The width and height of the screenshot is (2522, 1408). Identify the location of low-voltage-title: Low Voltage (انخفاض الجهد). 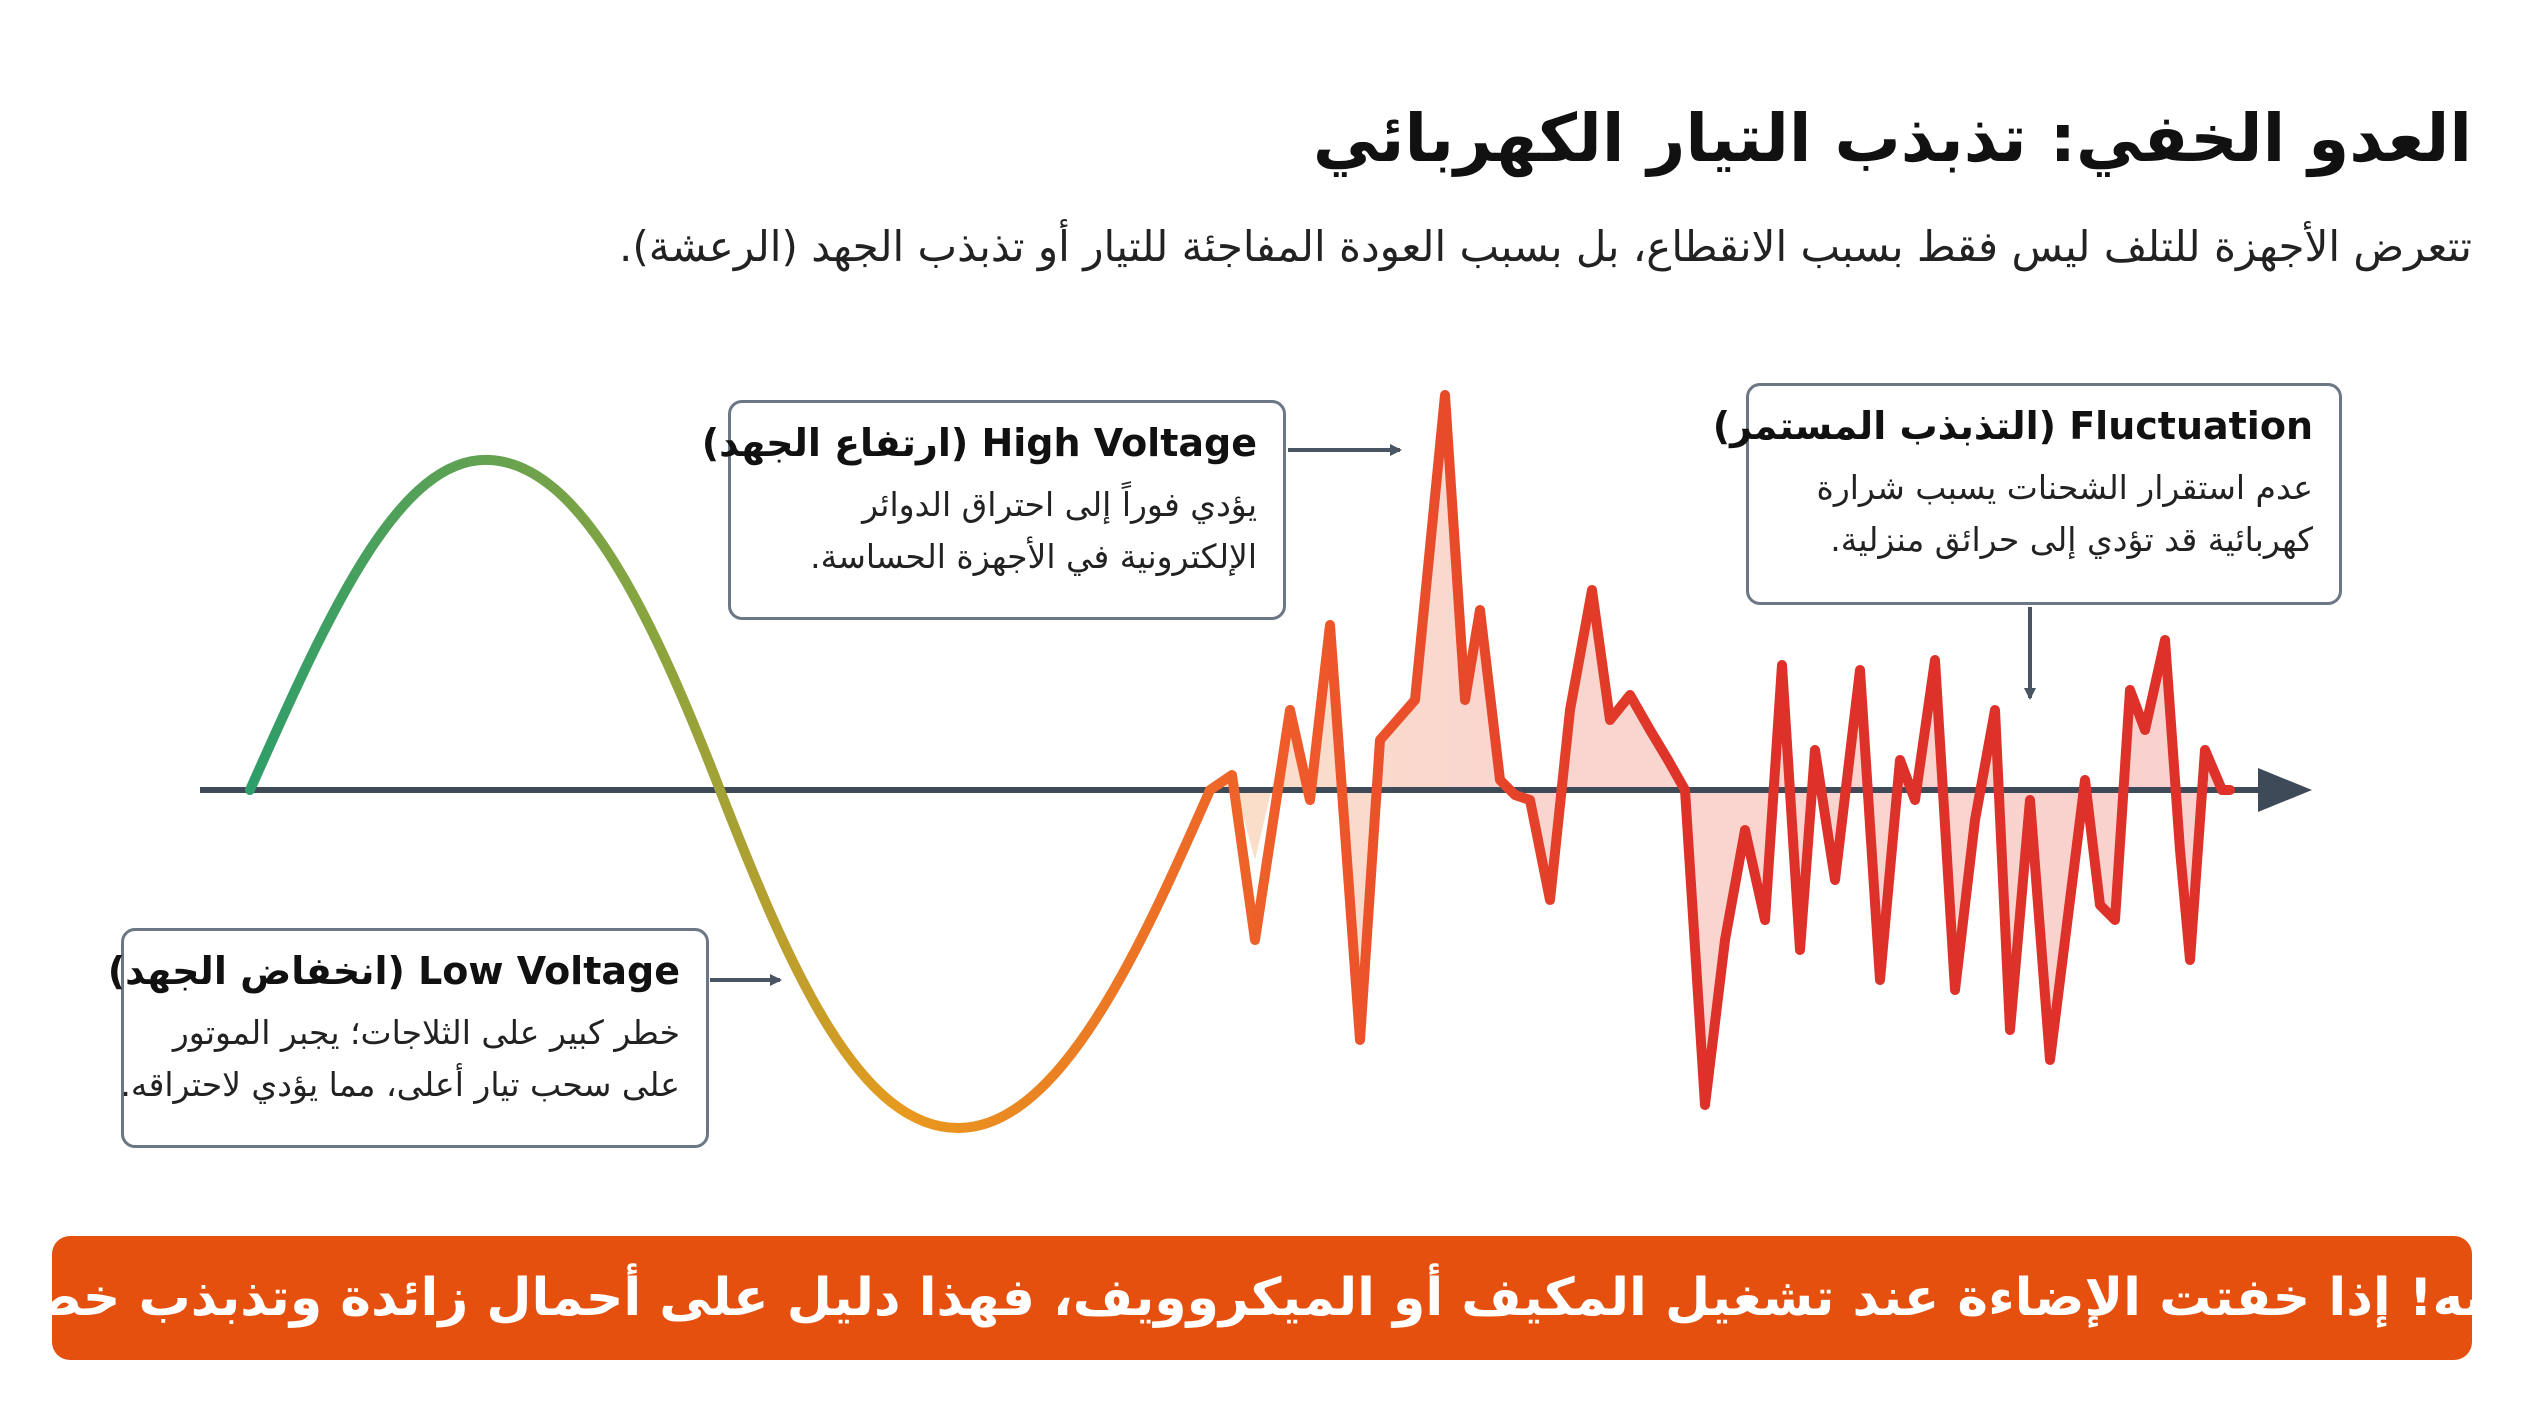
(393, 971).